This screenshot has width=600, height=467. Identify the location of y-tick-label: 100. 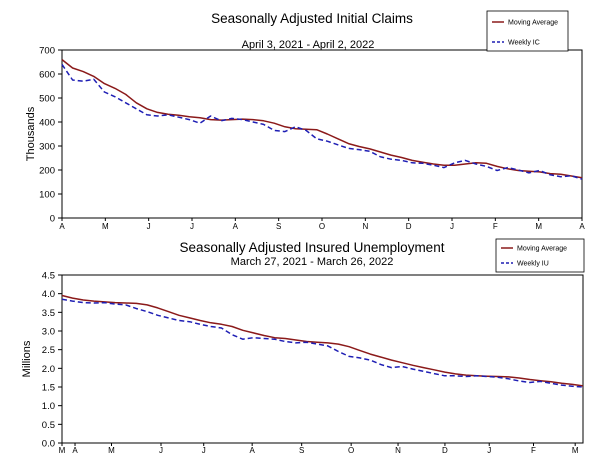
(47, 195).